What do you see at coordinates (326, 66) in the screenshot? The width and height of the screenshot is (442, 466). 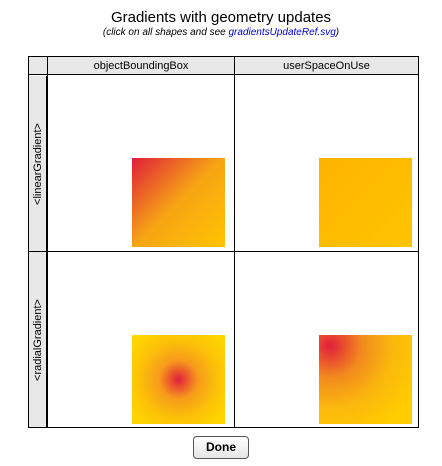 I see `column-header-user-space-on-use: userSpaceOnUse` at bounding box center [326, 66].